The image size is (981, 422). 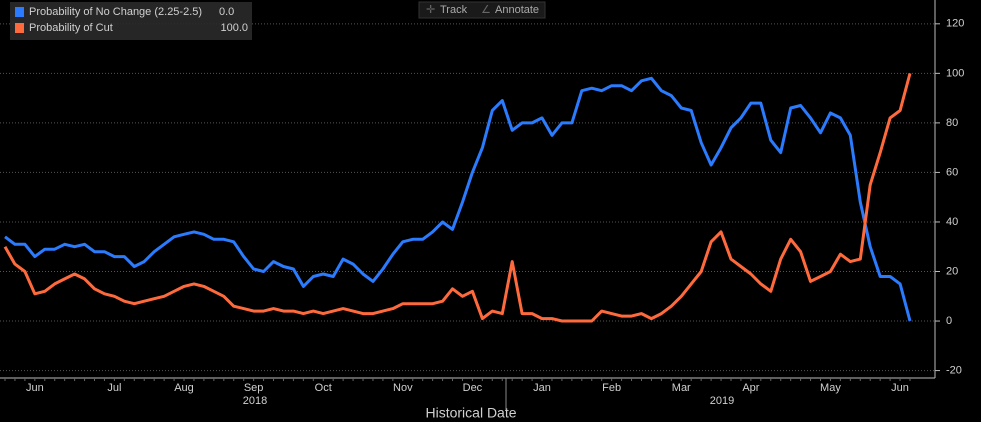 I want to click on x-tick-label: Sep, so click(x=254, y=388).